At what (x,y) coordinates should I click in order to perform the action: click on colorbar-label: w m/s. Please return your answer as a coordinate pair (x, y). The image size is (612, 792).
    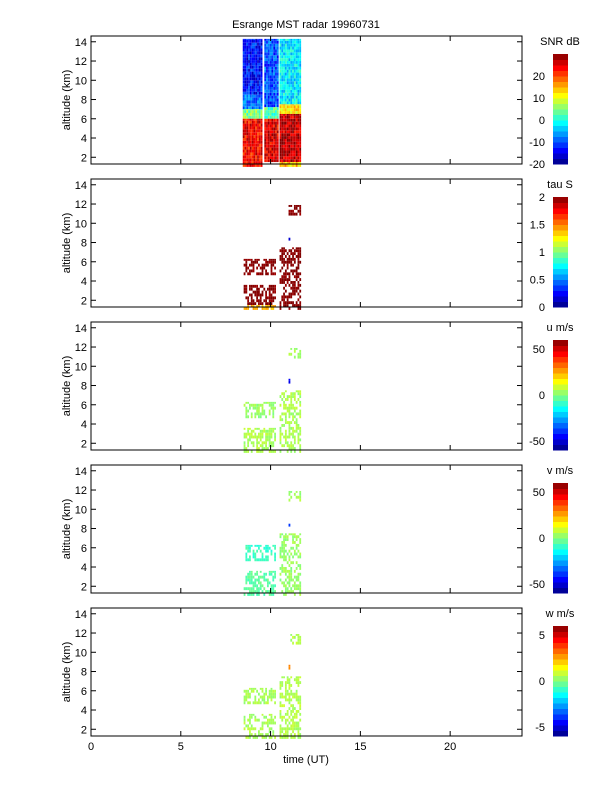
    Looking at the image, I should click on (560, 614).